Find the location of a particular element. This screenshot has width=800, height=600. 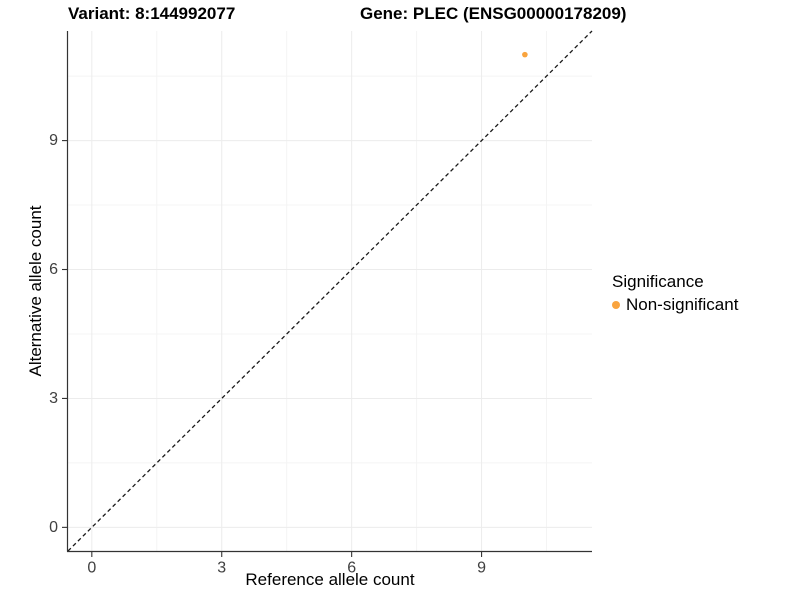

legend-item-non-significant: Non-significant is located at coordinates (675, 305).